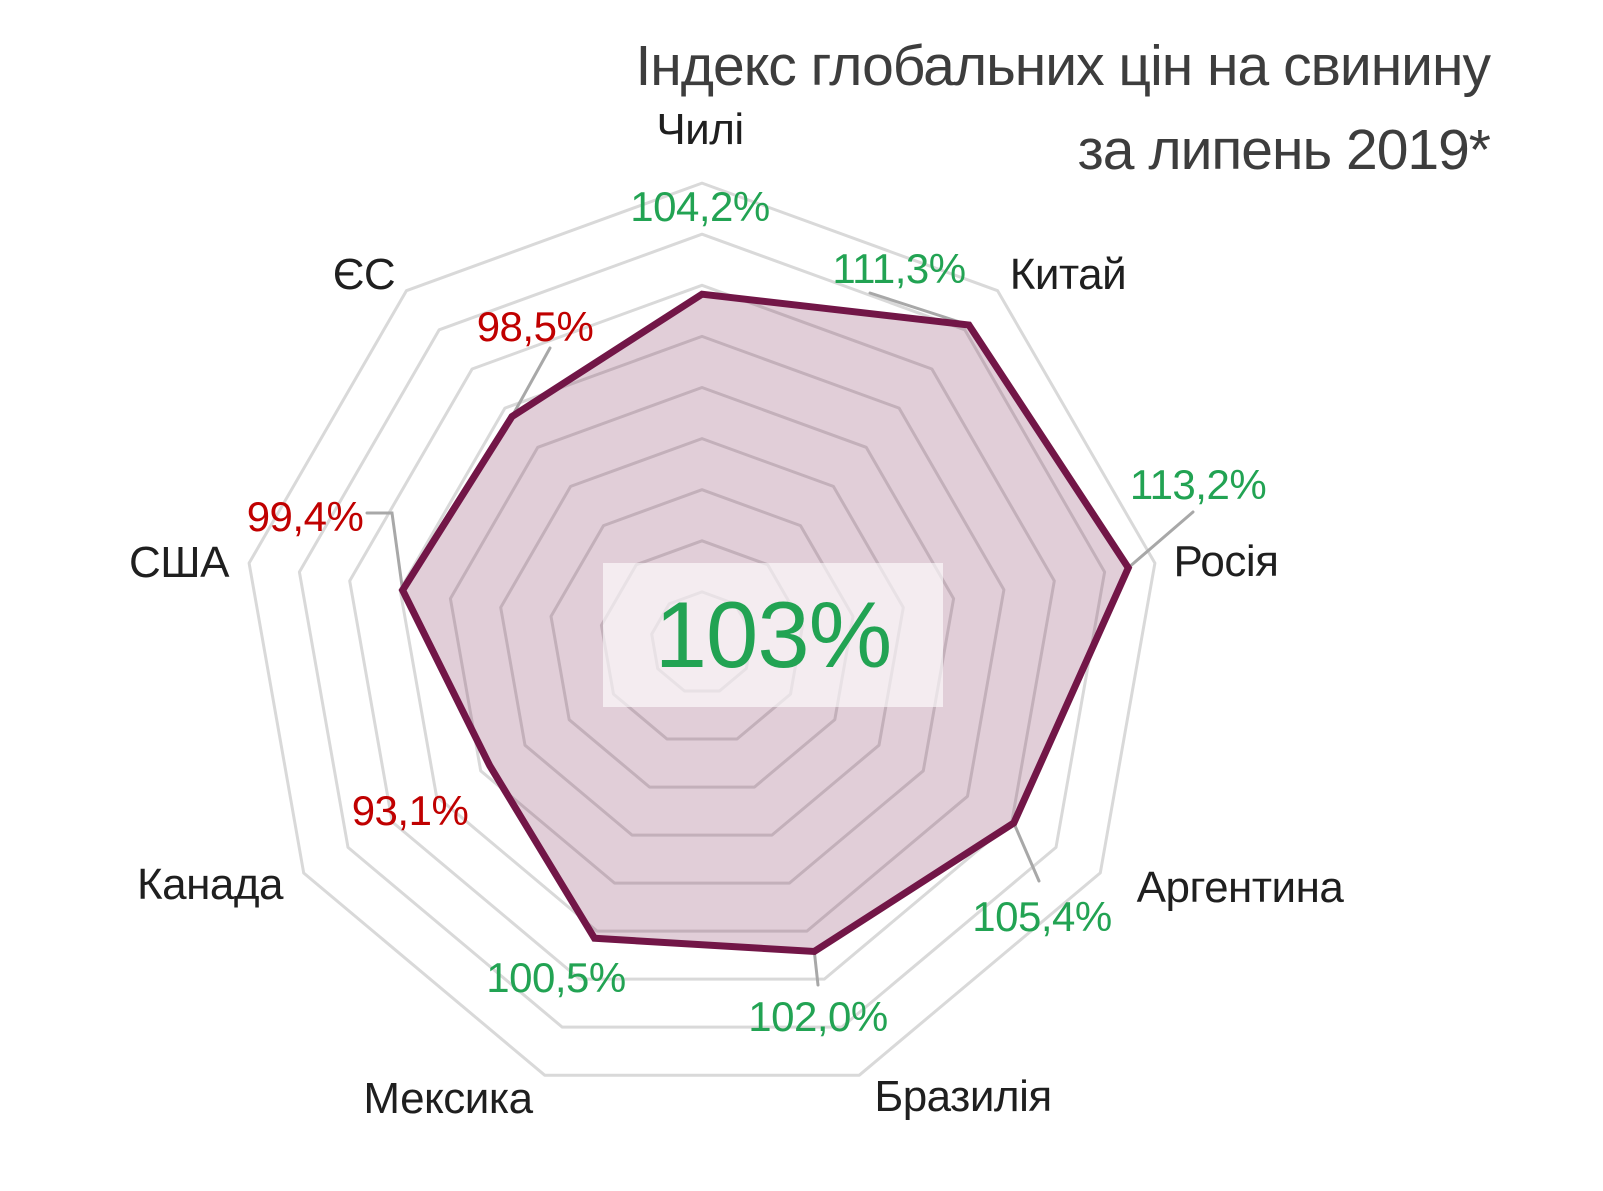  What do you see at coordinates (1160, 540) in the screenshot?
I see `leader-line-russia` at bounding box center [1160, 540].